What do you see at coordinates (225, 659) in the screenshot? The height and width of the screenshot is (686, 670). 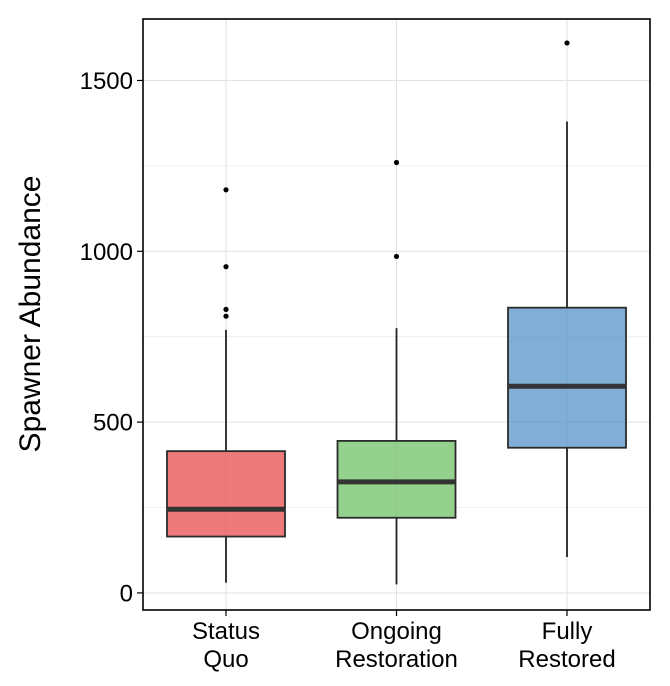 I see `x-tick-label: Quo` at bounding box center [225, 659].